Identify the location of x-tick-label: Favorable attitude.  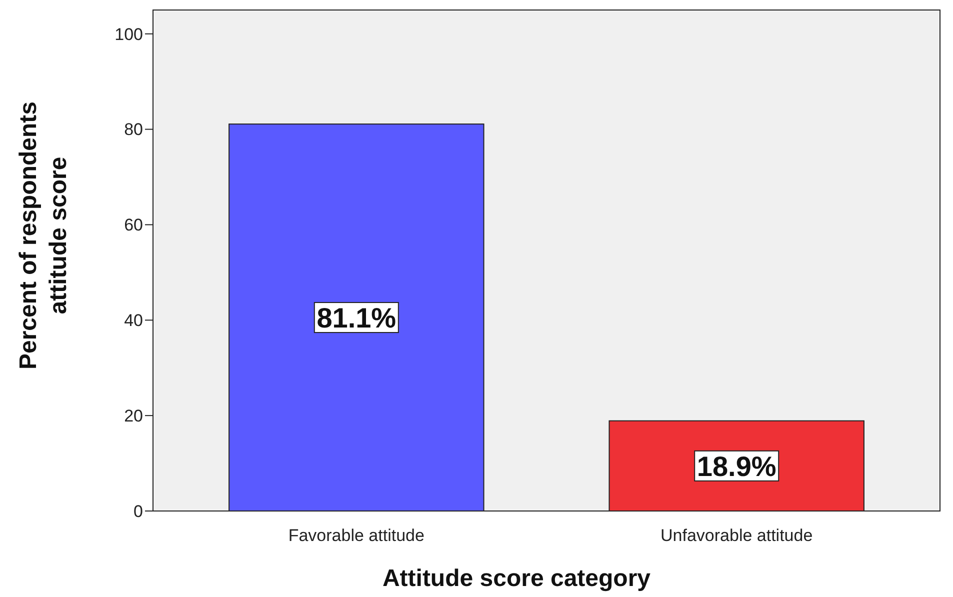
(356, 535).